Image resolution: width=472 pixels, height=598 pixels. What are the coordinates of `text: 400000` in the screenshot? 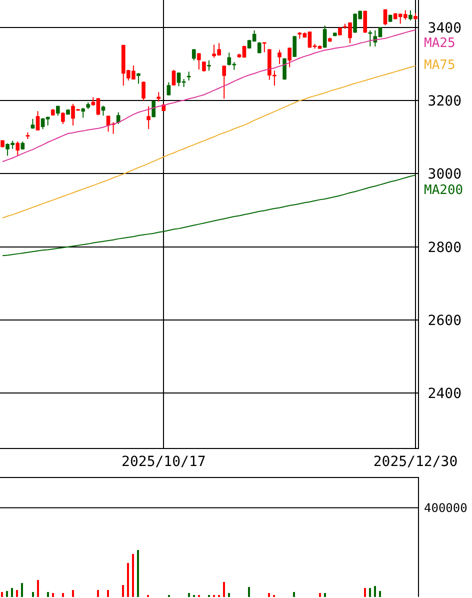 It's located at (446, 508).